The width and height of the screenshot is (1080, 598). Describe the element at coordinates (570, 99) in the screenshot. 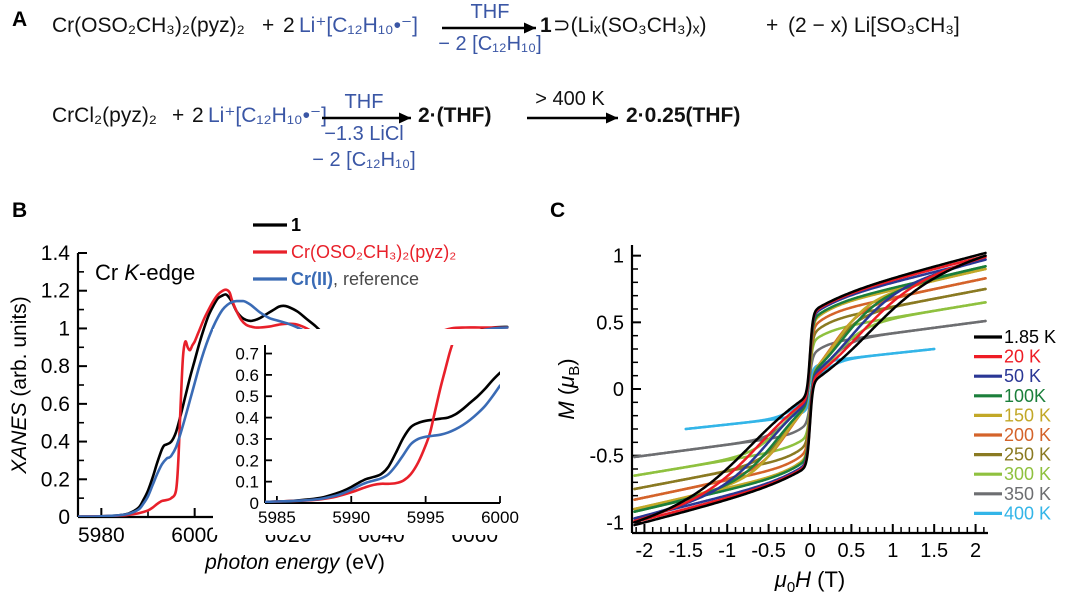

I see `eq2-arrow2-above: > 400 K` at that location.